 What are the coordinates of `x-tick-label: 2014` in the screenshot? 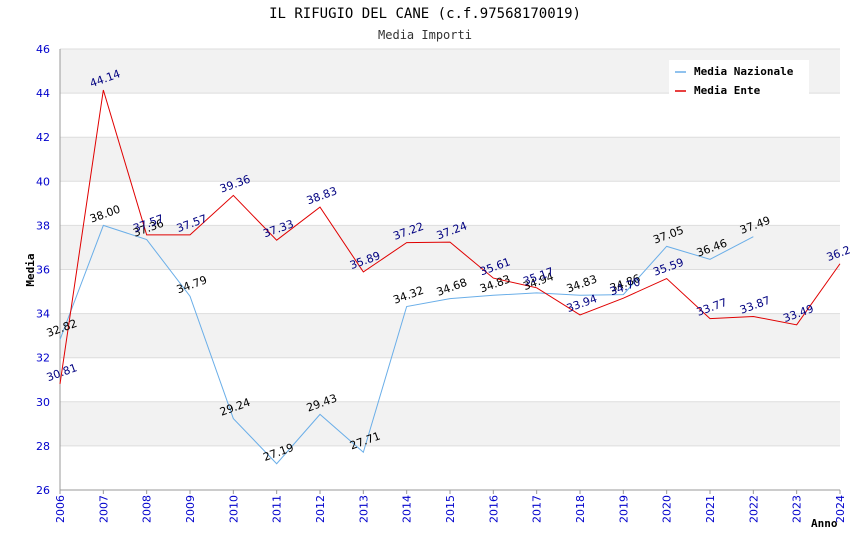 It's located at (407, 509).